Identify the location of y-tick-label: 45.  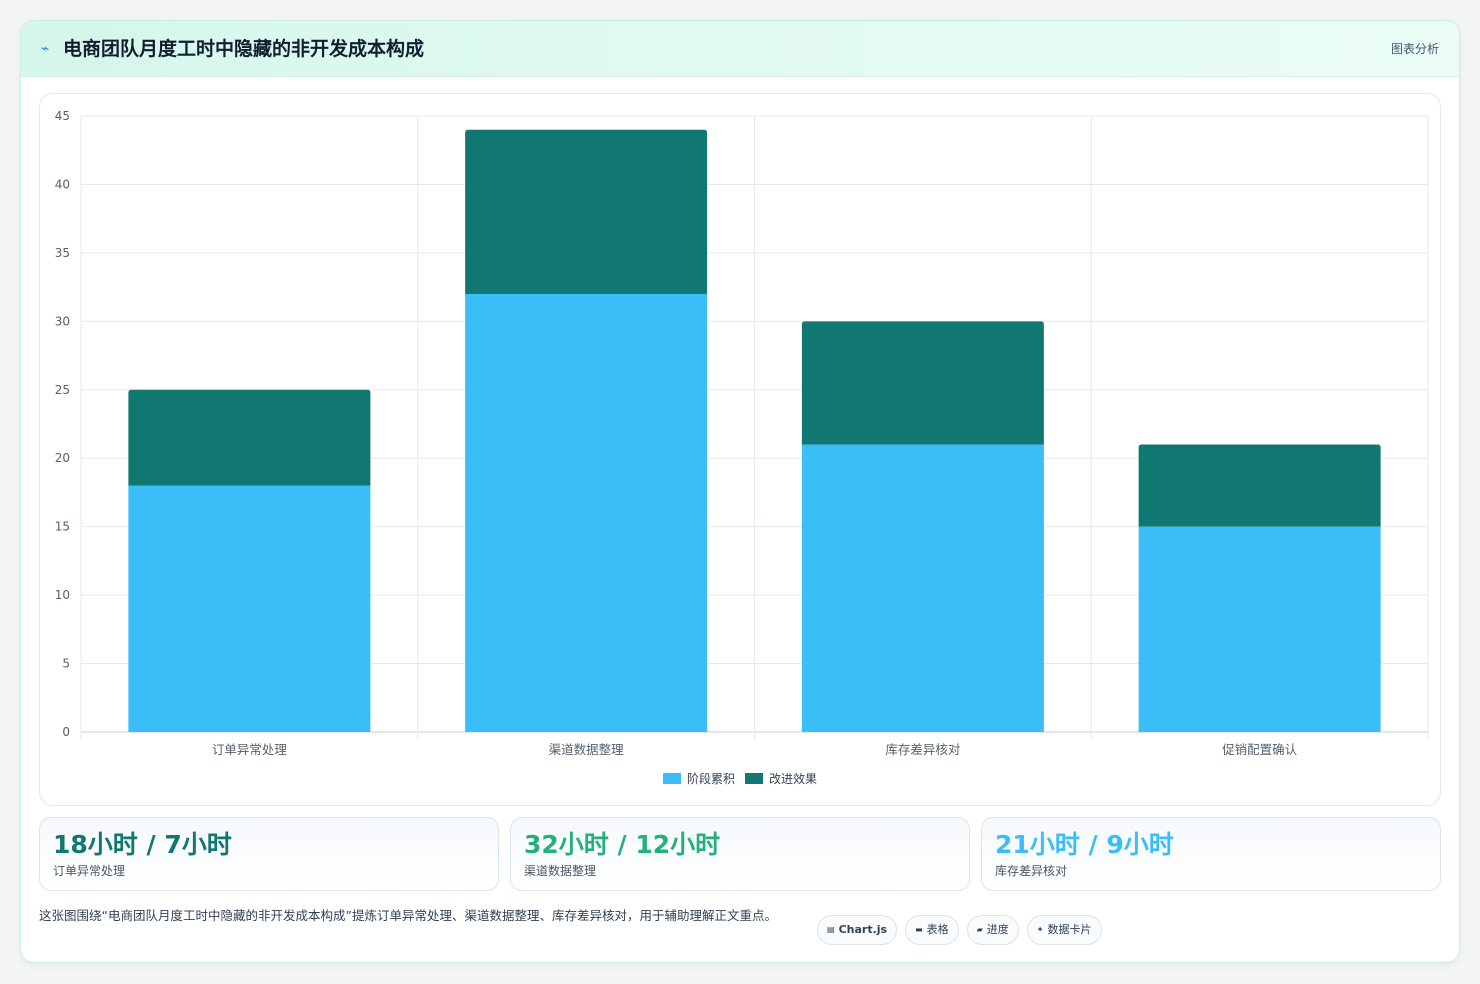
(62, 116).